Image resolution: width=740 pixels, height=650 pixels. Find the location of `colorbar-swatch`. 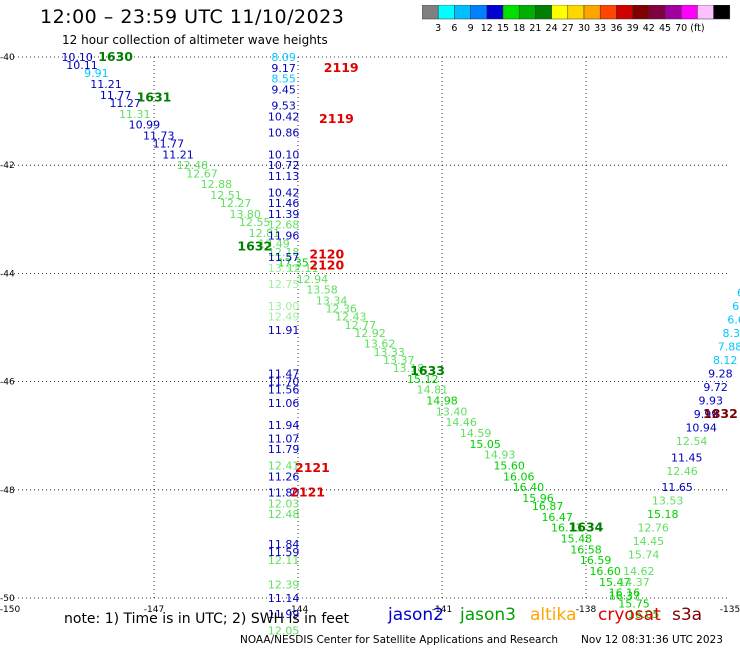

colorbar-swatch is located at coordinates (722, 12).